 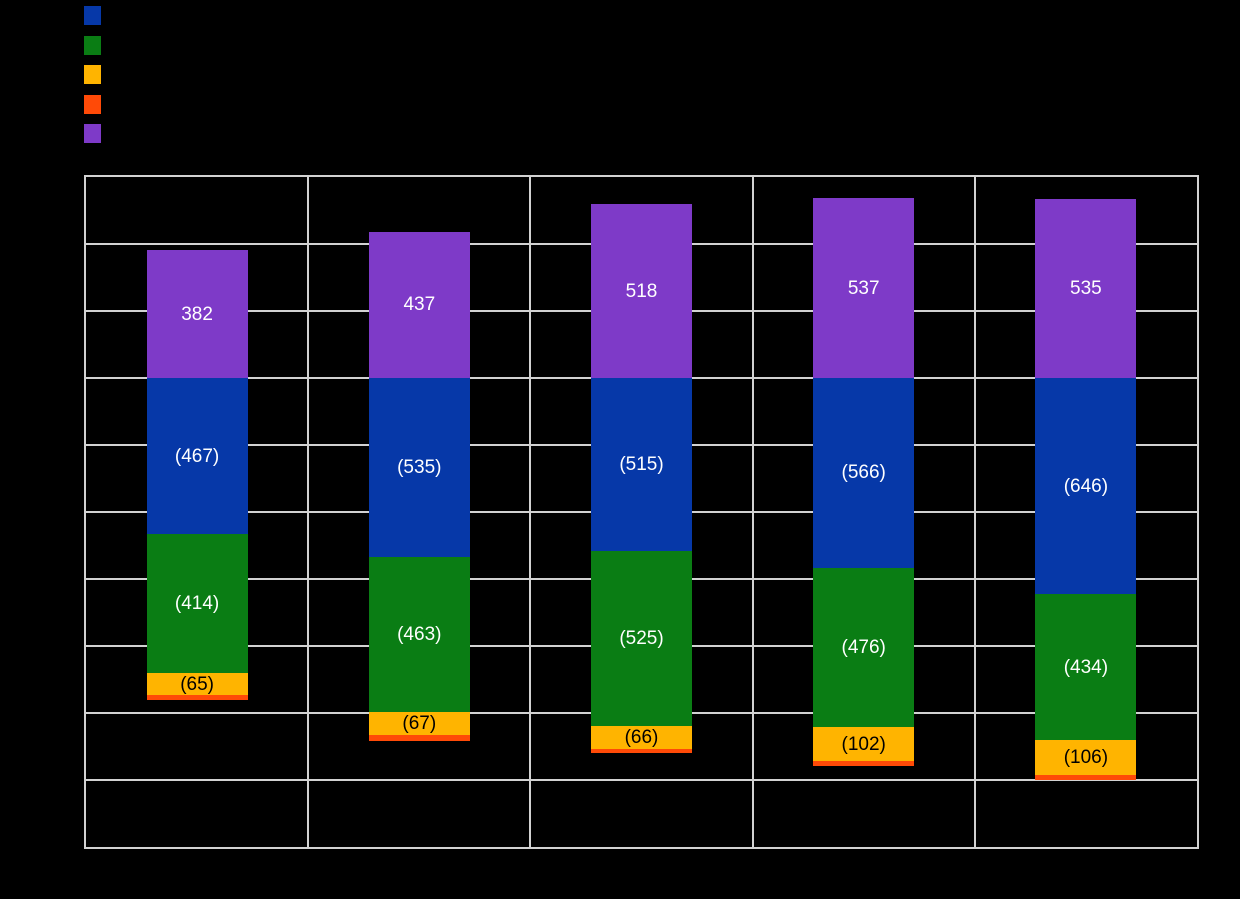 I want to click on bar-5-label-green: (434), so click(x=1086, y=667).